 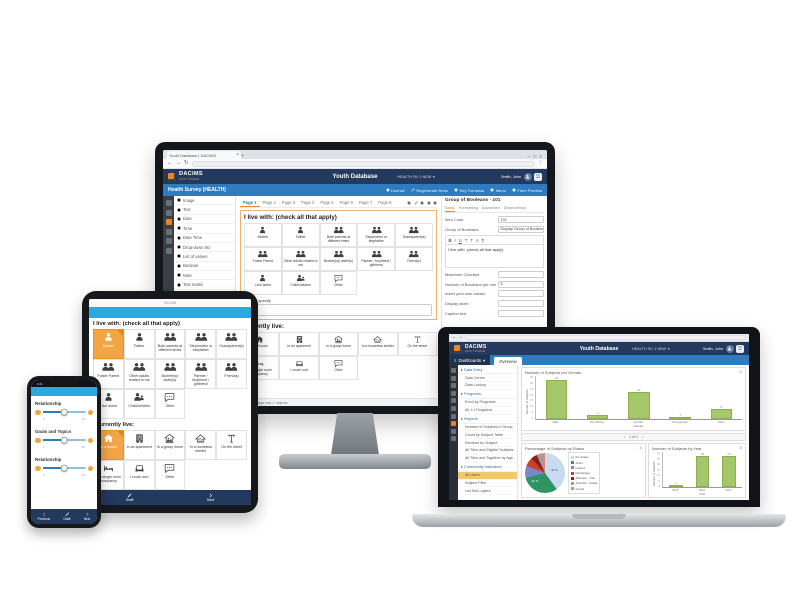 I want to click on palette-item-boolean: Boolean, so click(x=204, y=266).